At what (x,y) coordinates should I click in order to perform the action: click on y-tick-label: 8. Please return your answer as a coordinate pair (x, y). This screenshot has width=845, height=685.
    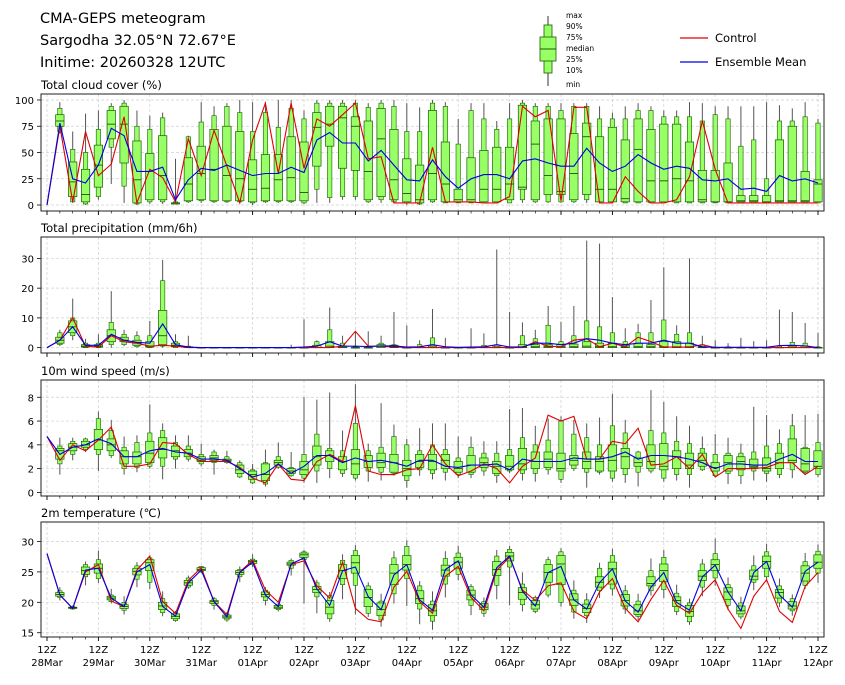
    Looking at the image, I should click on (31, 398).